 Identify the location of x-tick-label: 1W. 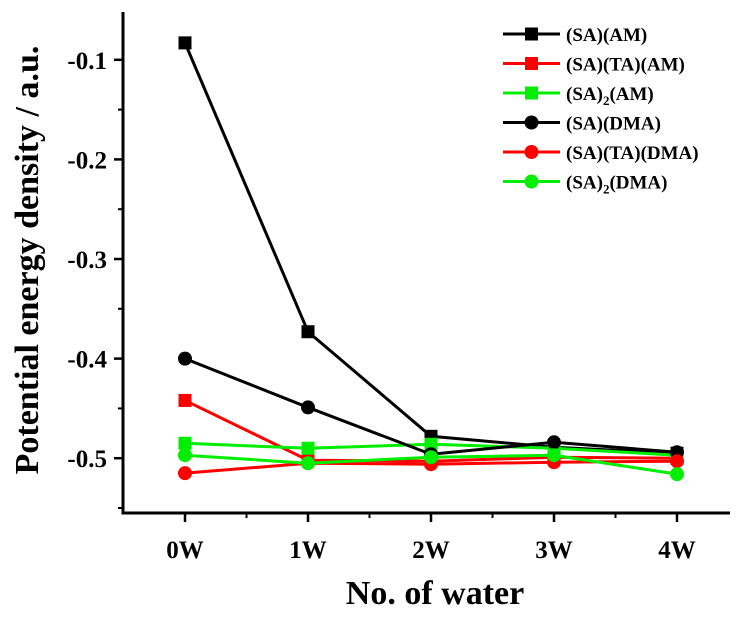
(308, 550).